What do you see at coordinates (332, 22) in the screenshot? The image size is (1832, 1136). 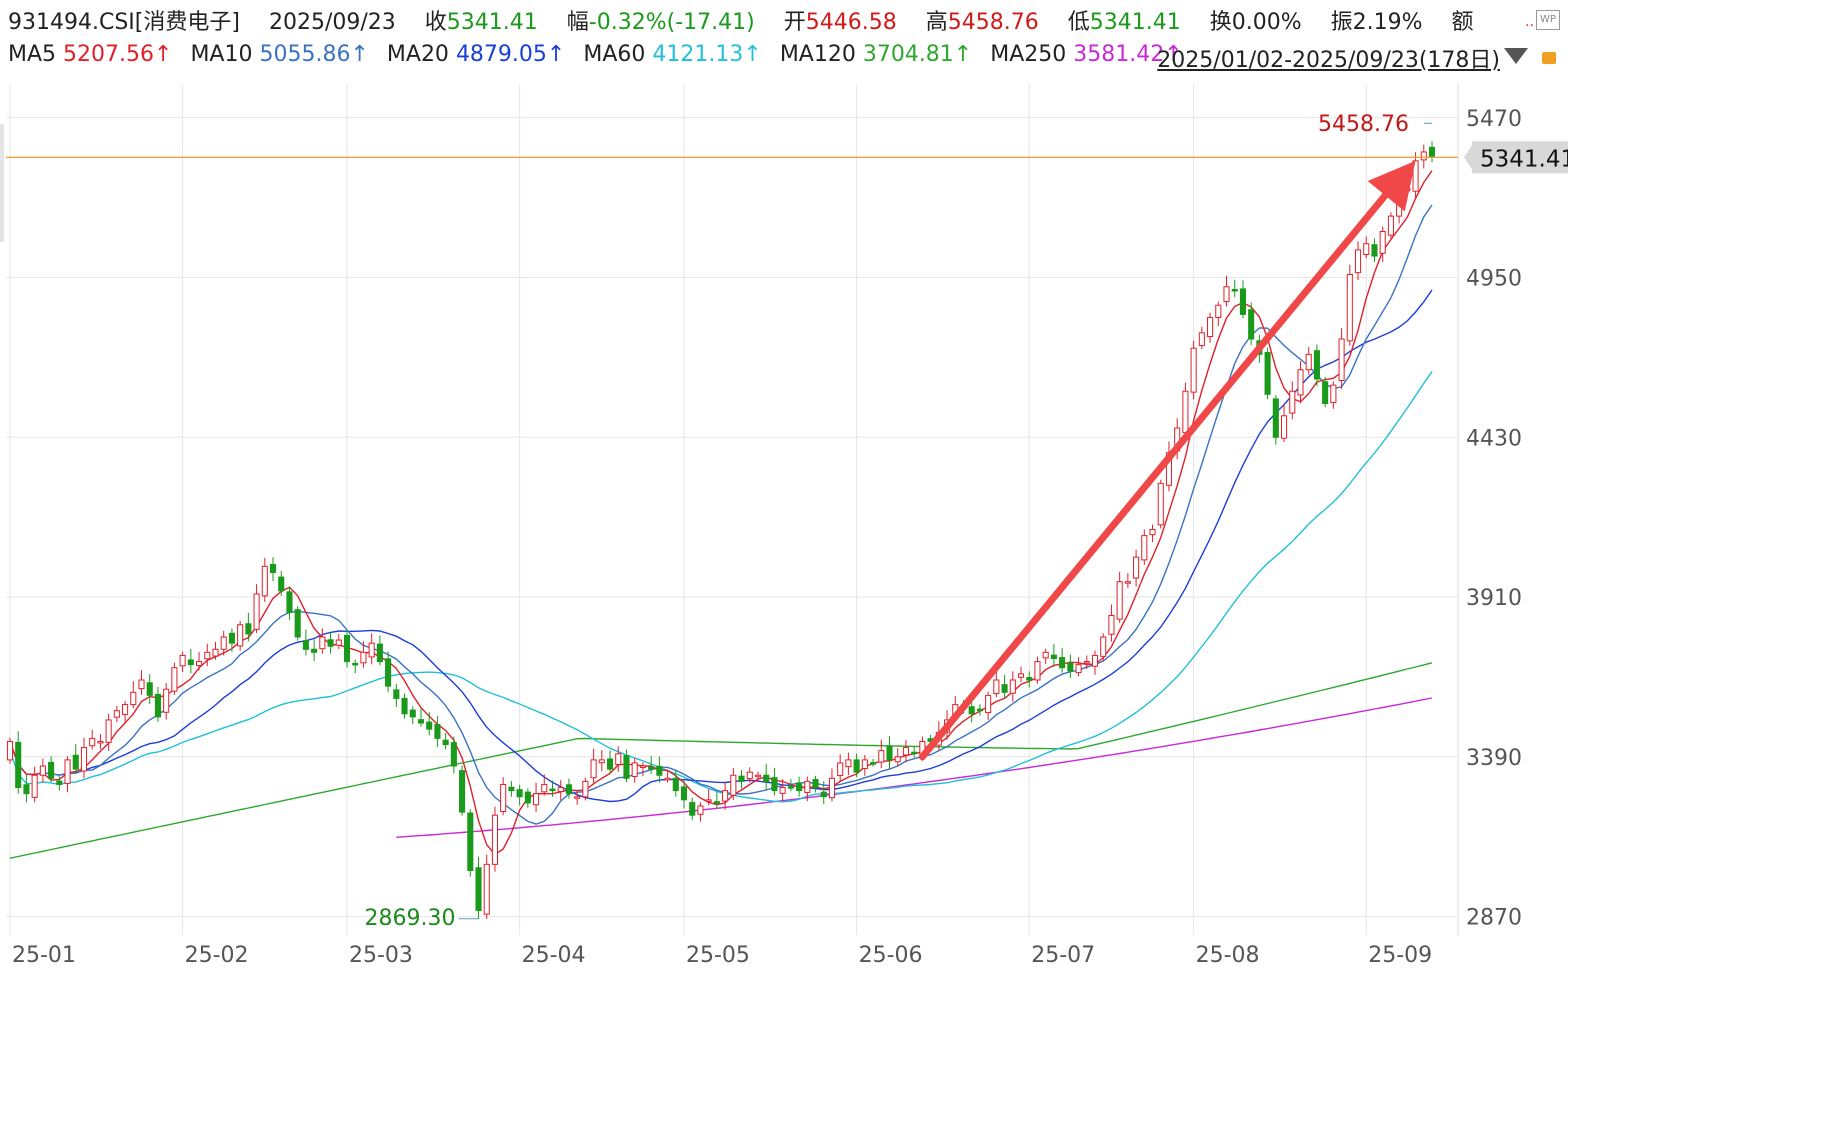 I see `quote-date: 2025/09/23` at bounding box center [332, 22].